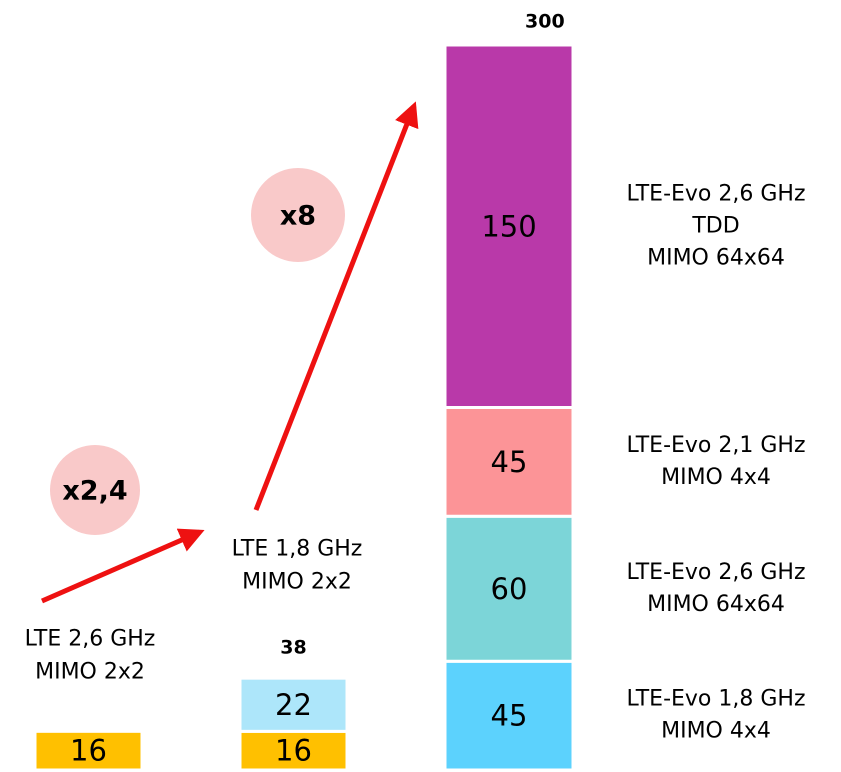 The image size is (841, 772). What do you see at coordinates (90, 639) in the screenshot?
I see `bar-label: LTE 2,6 GHz` at bounding box center [90, 639].